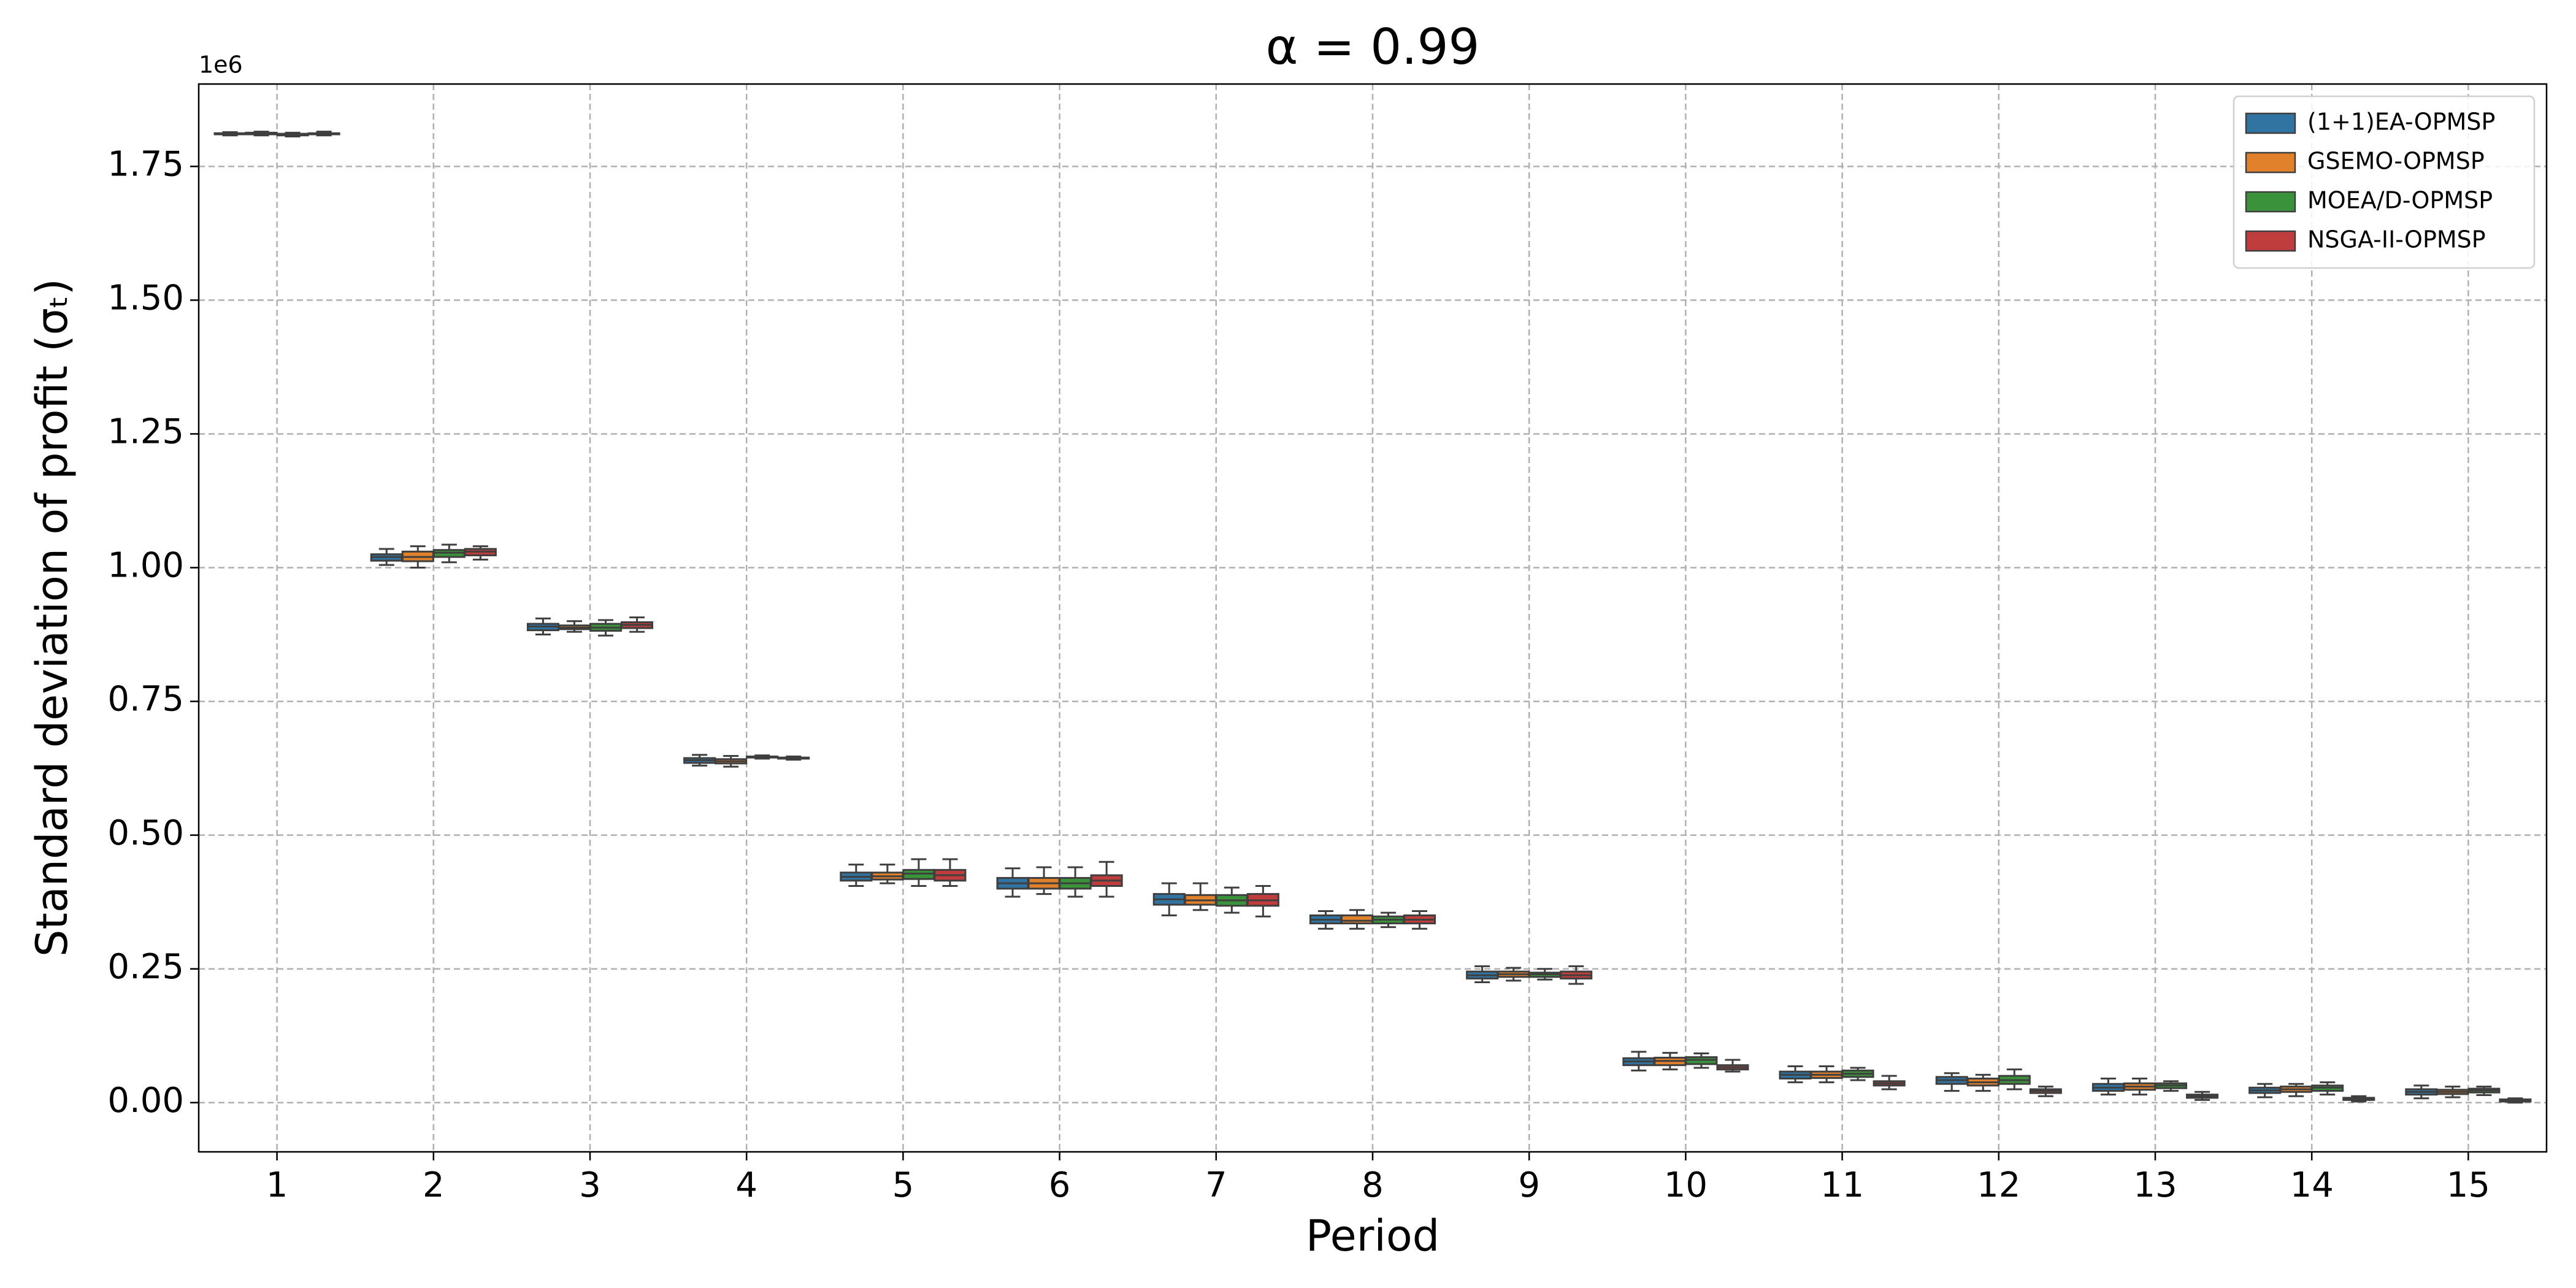  What do you see at coordinates (746, 1185) in the screenshot?
I see `x-tick-label: 4` at bounding box center [746, 1185].